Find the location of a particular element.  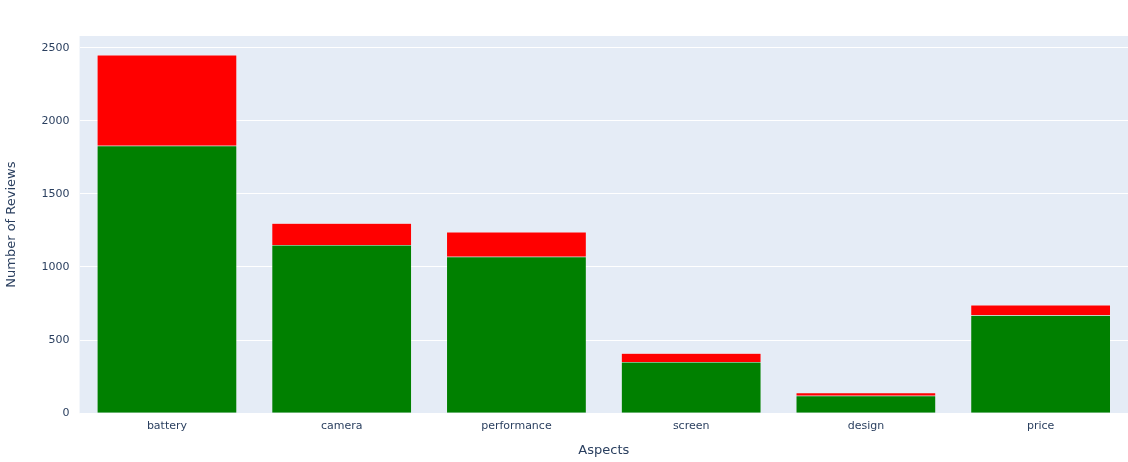

x-tick-label: battery is located at coordinates (167, 425).